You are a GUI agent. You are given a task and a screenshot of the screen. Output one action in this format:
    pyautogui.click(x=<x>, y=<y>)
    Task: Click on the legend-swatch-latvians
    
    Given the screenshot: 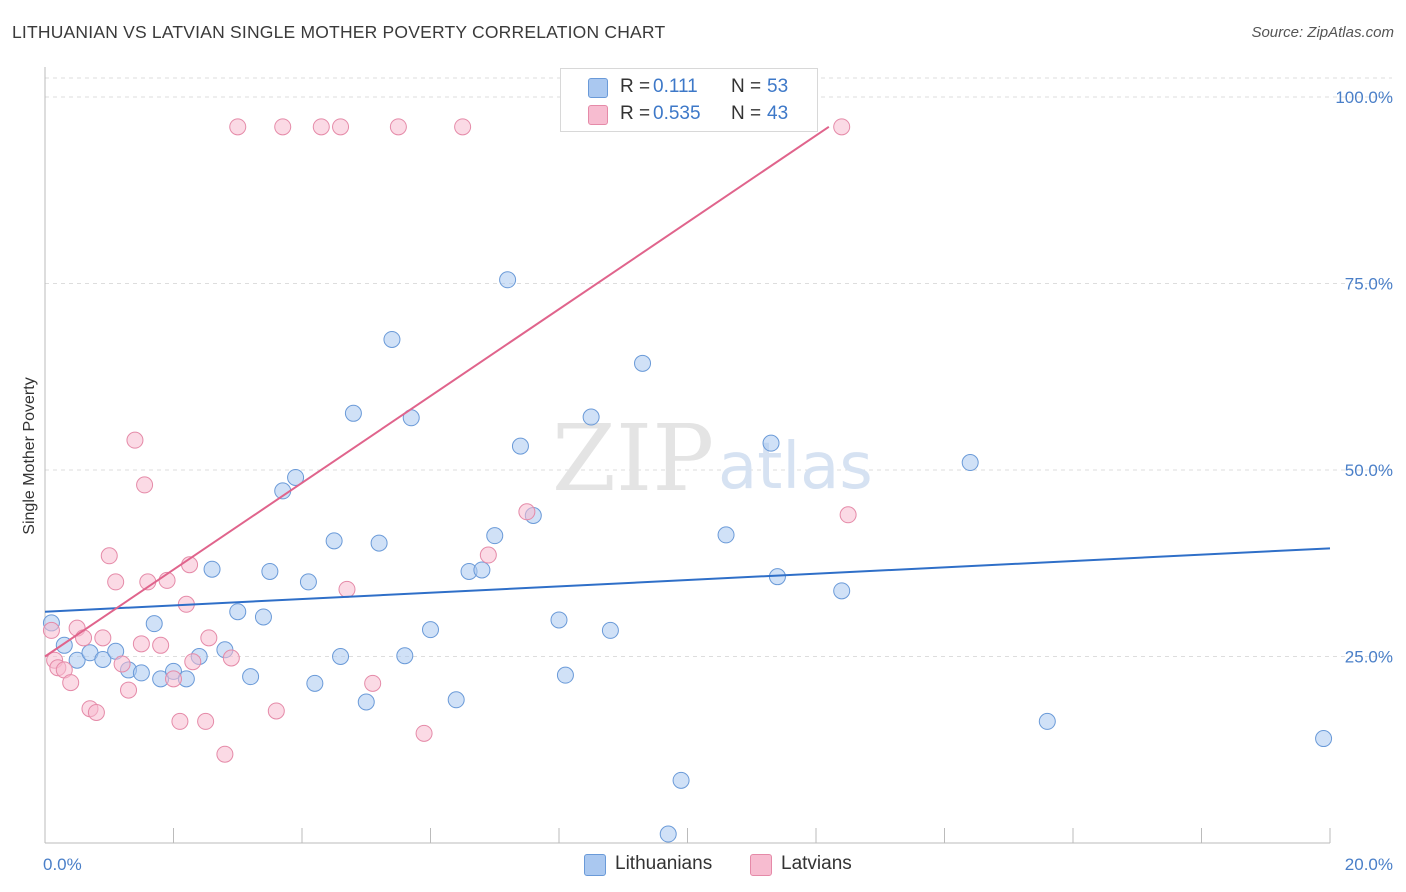 What is the action you would take?
    pyautogui.click(x=598, y=115)
    